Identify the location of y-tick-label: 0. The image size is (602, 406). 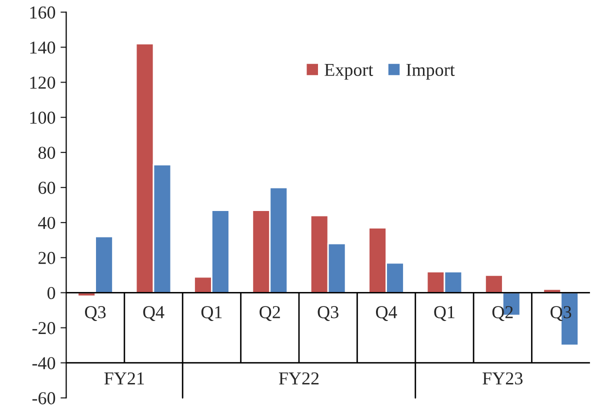
(51, 293).